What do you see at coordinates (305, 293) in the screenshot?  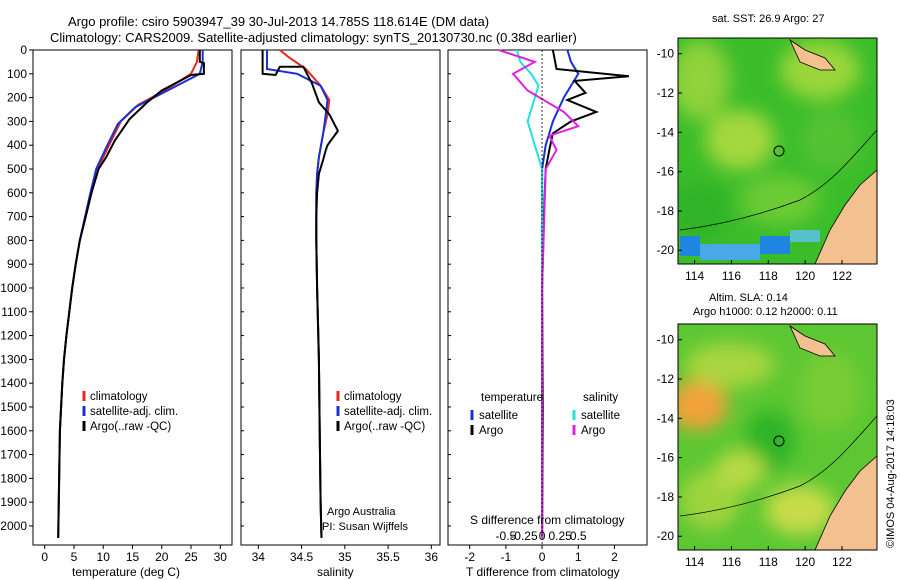 I see `salinity-profile-line-climatology` at bounding box center [305, 293].